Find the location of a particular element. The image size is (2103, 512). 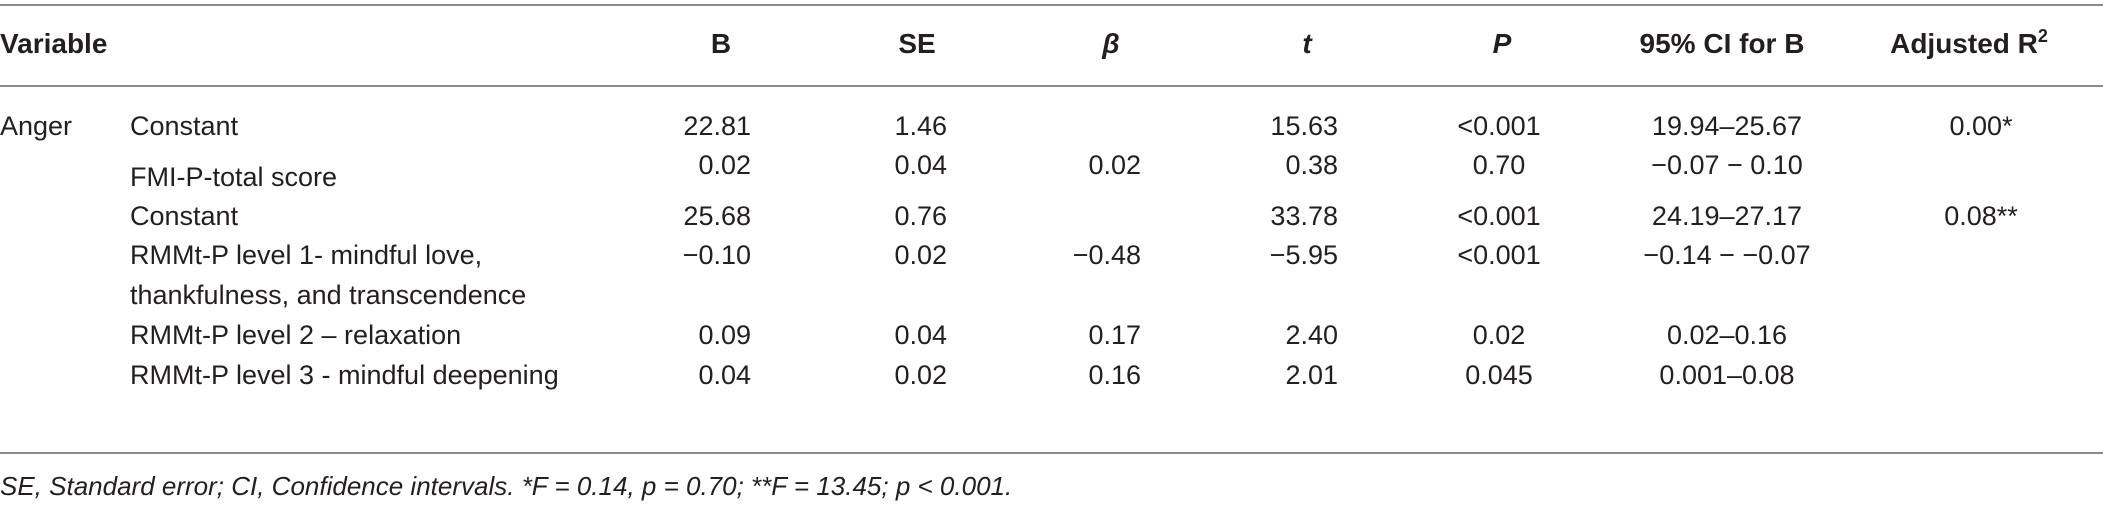

row-label: RMMt-P level 1- mindful love, is located at coordinates (306, 255).